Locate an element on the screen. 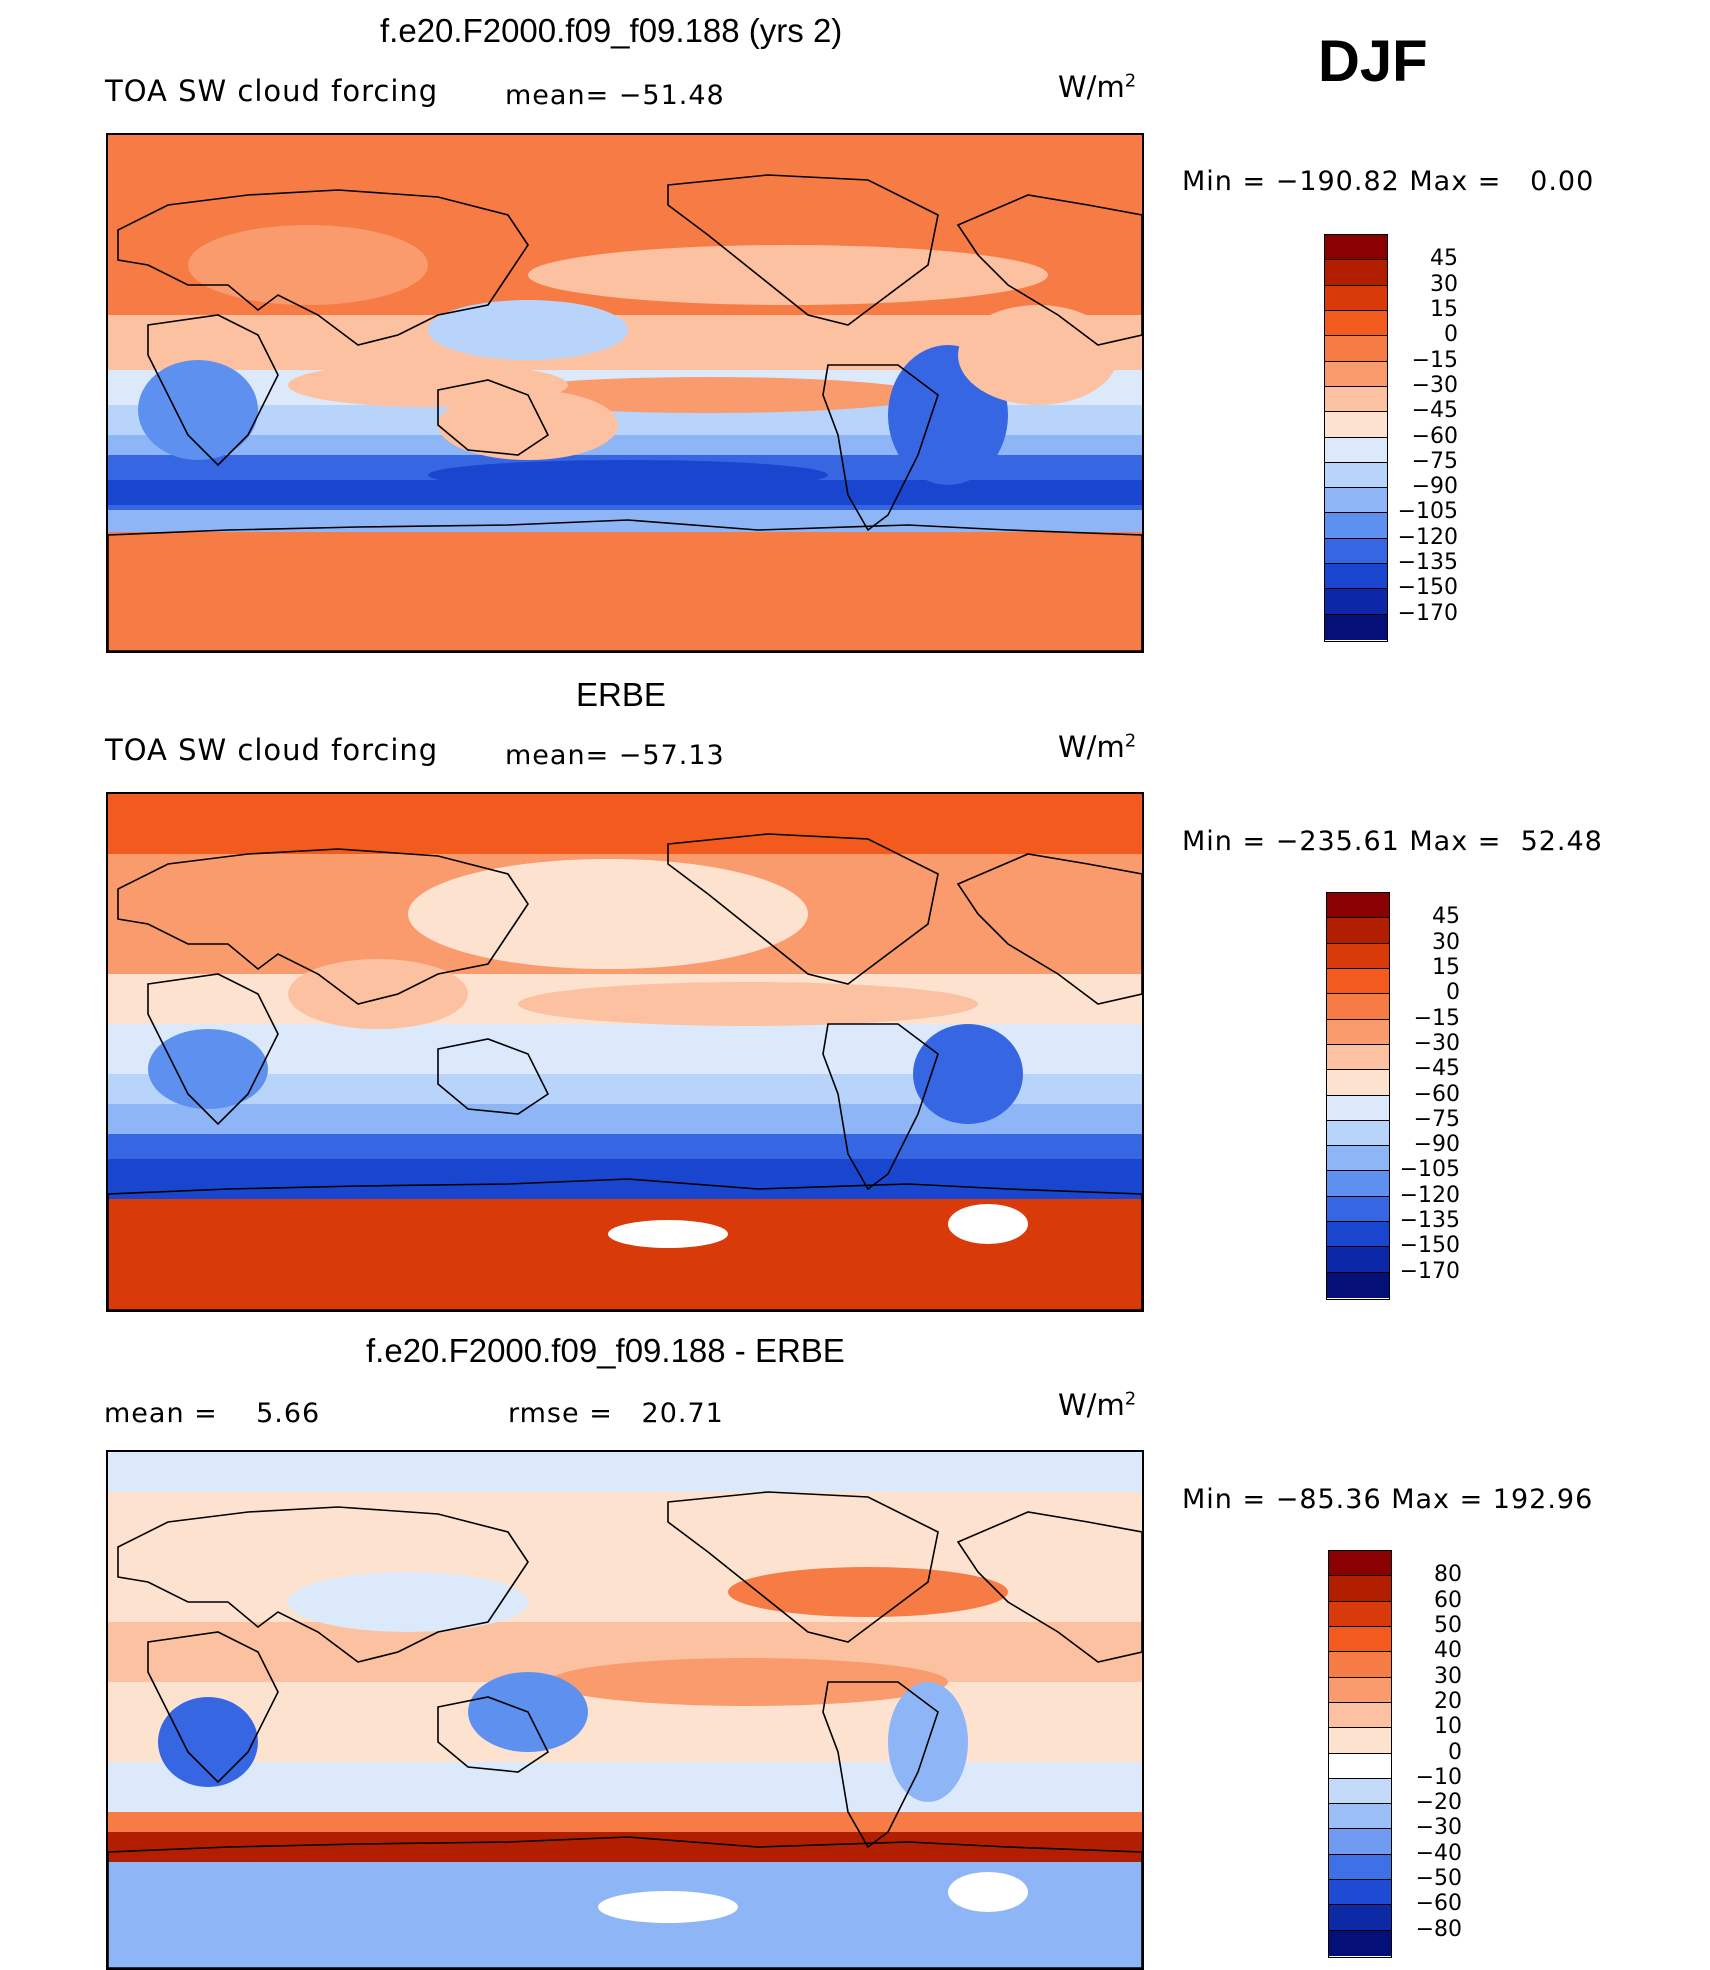 This screenshot has width=1710, height=1970. colorbar-tick-label: −40 is located at coordinates (1438, 1853).